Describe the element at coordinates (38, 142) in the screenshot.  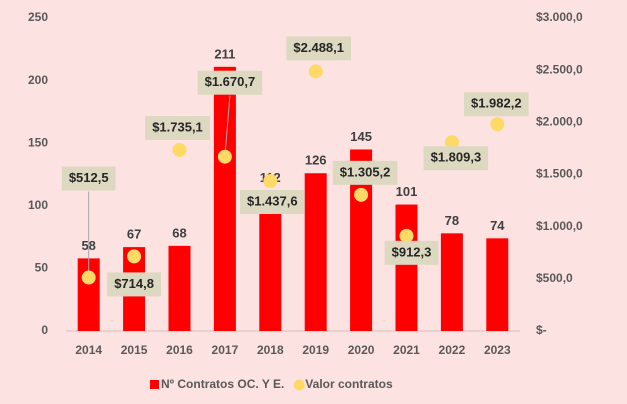
I see `y-tick-label: 150` at that location.